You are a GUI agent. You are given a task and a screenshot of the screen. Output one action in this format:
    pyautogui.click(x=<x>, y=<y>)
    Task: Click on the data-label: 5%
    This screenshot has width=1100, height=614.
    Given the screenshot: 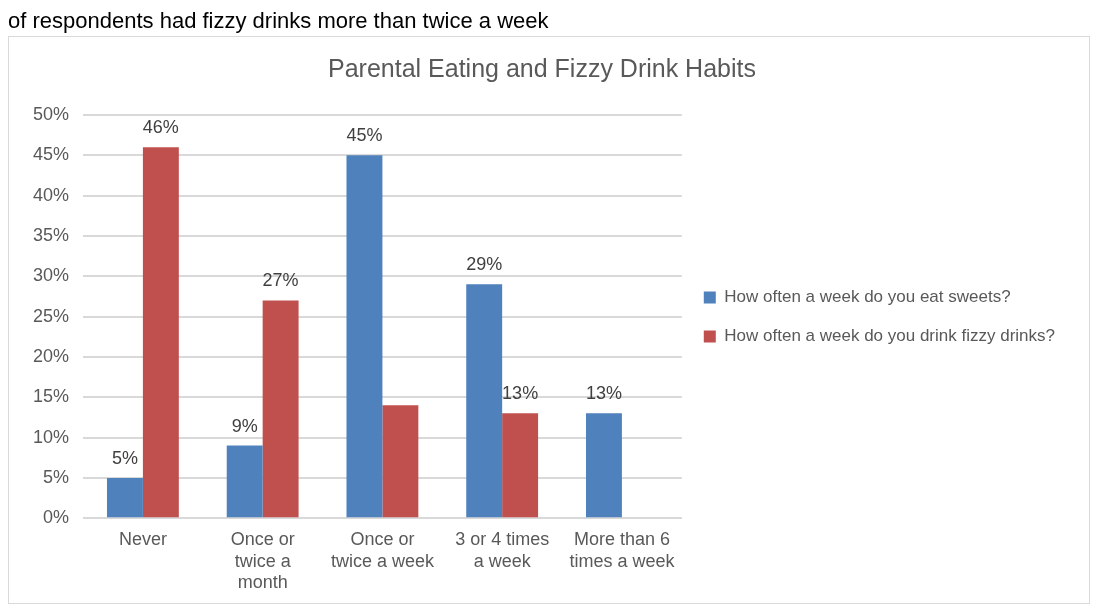 What is the action you would take?
    pyautogui.click(x=124, y=457)
    